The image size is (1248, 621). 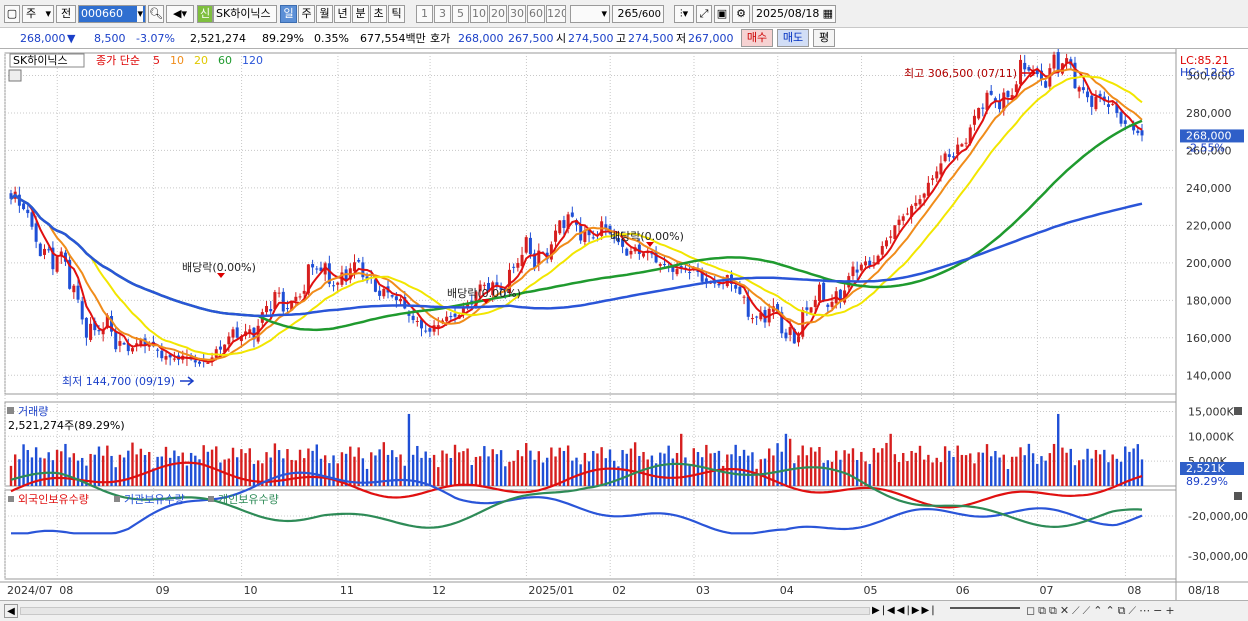 What do you see at coordinates (827, 13) in the screenshot?
I see `calendar-icon: ▦` at bounding box center [827, 13].